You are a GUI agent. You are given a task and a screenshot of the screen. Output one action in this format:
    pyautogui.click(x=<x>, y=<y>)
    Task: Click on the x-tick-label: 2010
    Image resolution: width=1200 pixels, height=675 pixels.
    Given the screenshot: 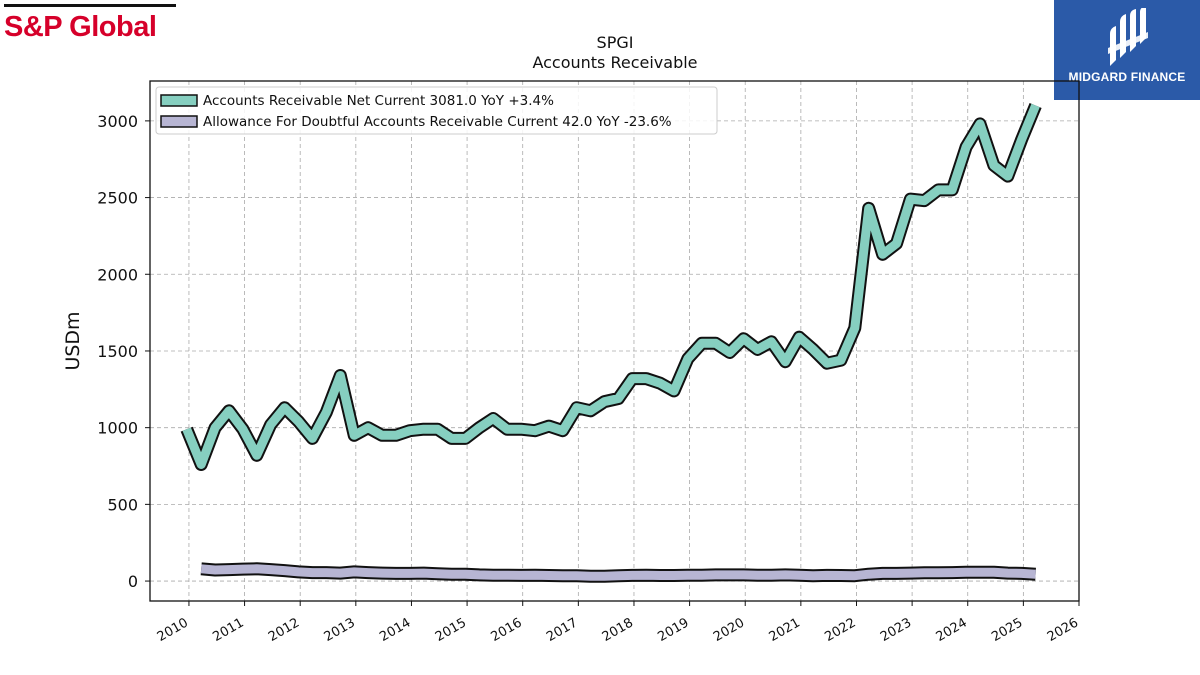 What is the action you would take?
    pyautogui.click(x=173, y=630)
    